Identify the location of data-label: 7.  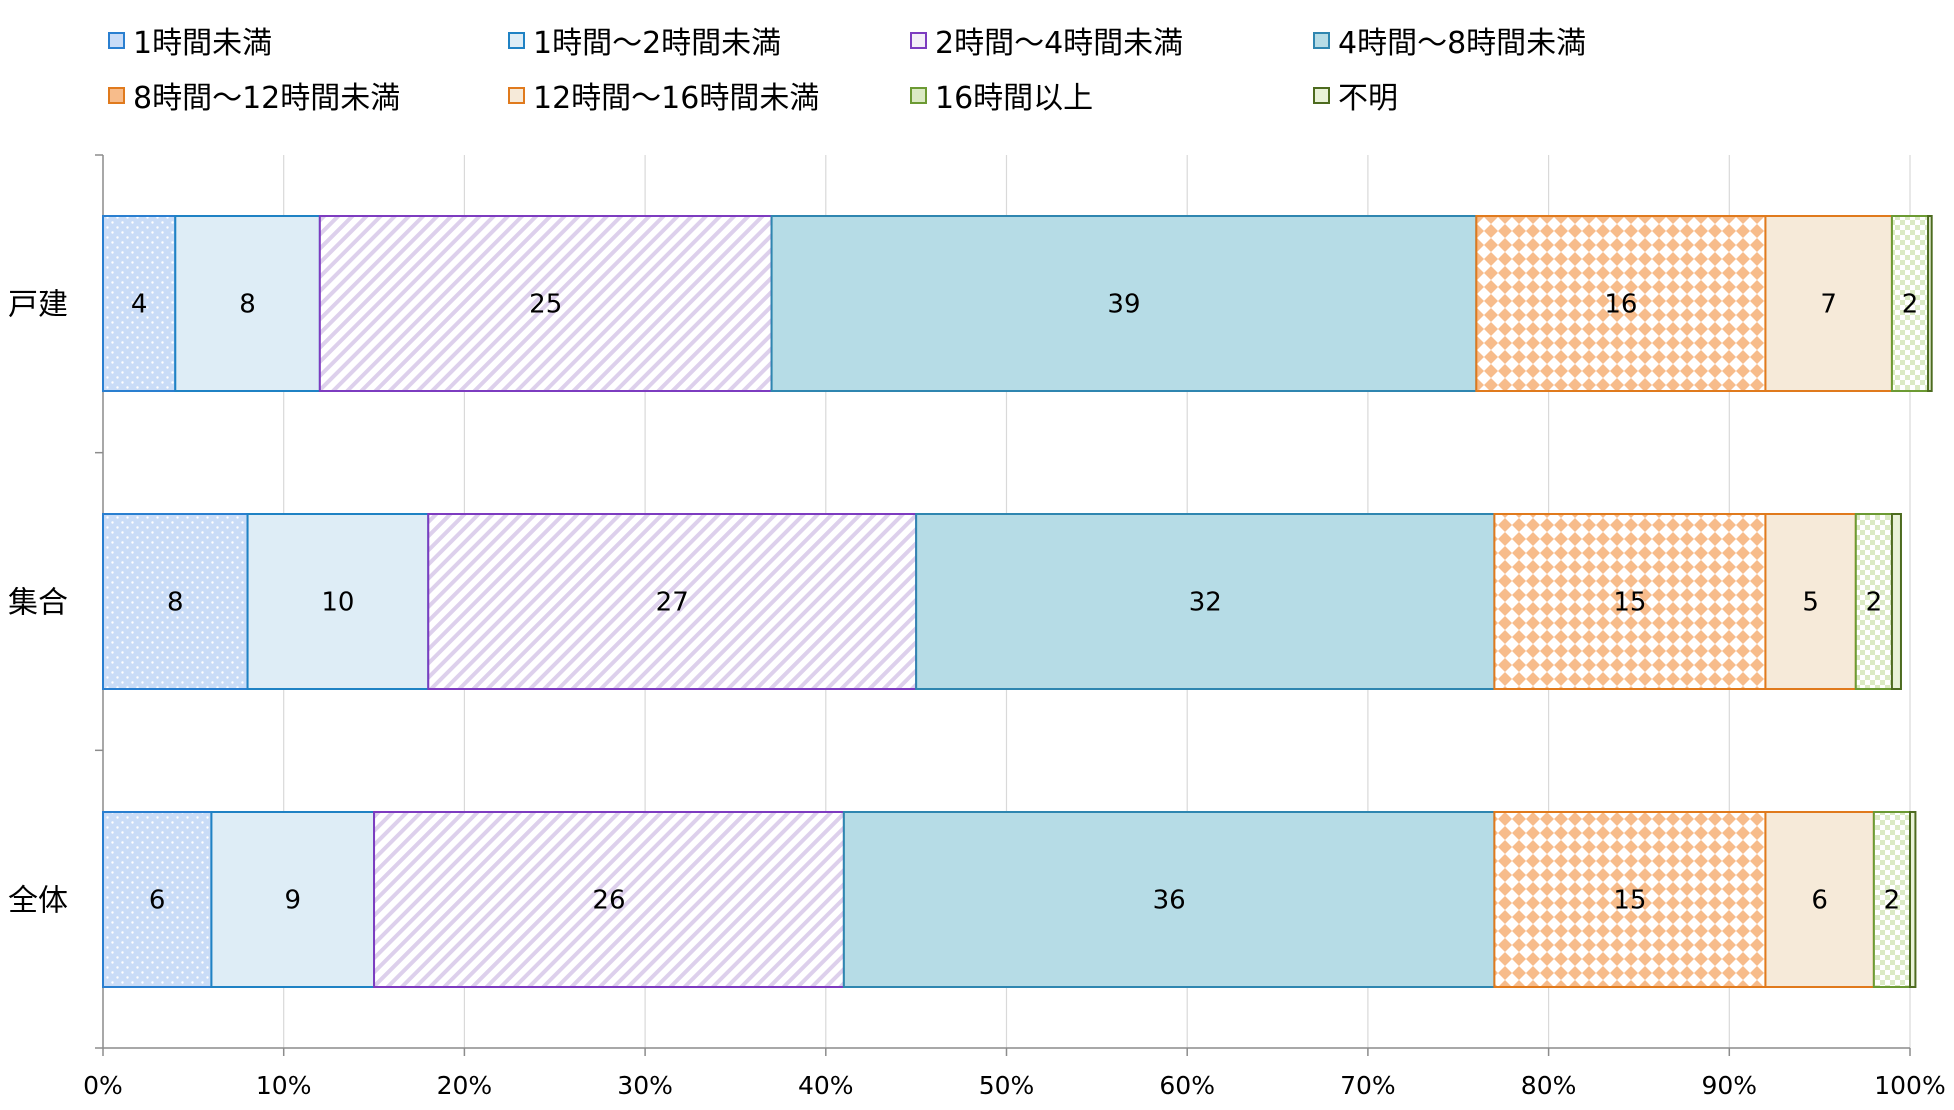
(1828, 305).